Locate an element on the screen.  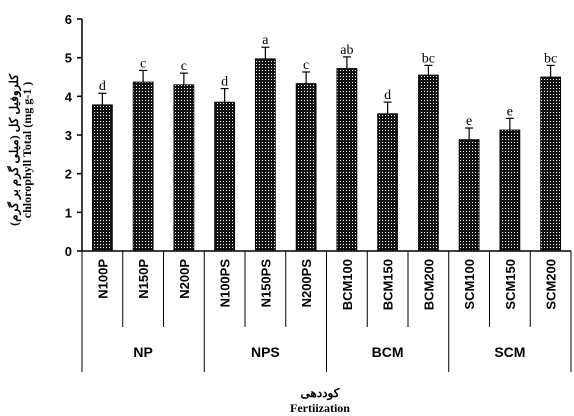
category-label: N200PS is located at coordinates (306, 283).